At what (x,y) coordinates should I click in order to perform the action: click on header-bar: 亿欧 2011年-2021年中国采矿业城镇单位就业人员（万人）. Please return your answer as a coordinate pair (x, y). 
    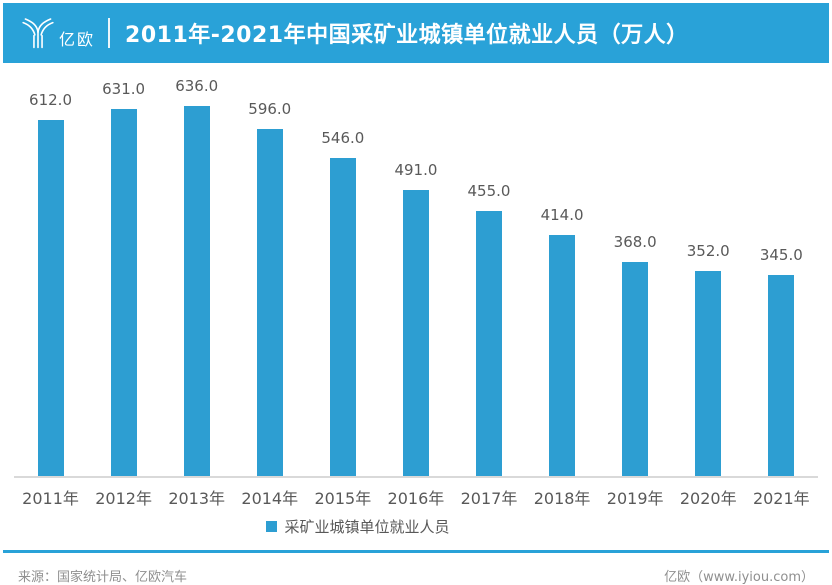
    Looking at the image, I should click on (416, 33).